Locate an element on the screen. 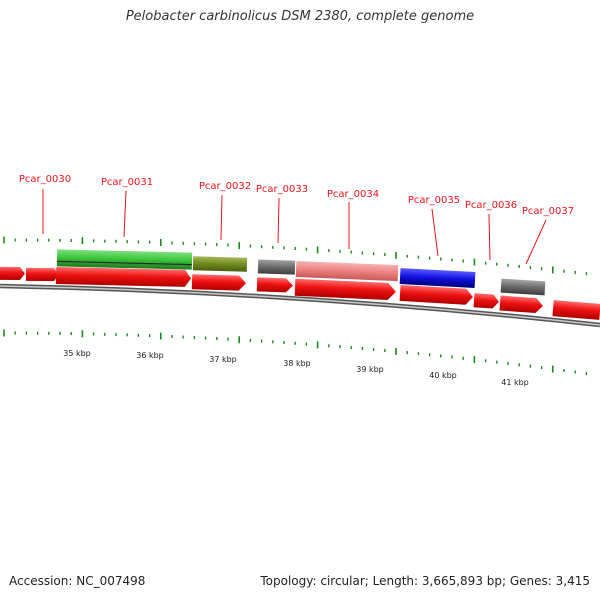  gene-label-pcar-0034: Pcar_0034 is located at coordinates (353, 194).